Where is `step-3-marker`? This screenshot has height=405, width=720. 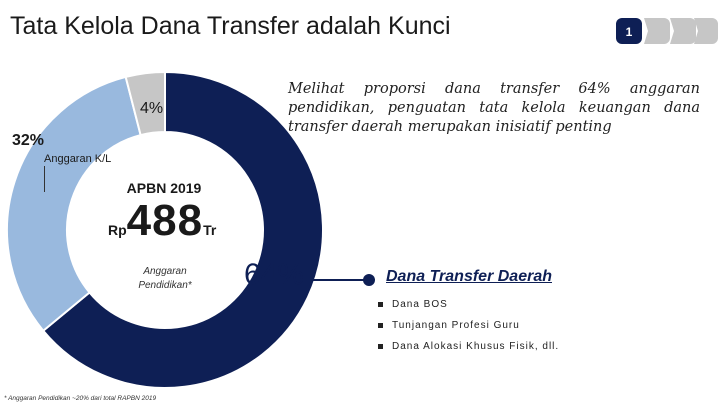
step-3-marker is located at coordinates (683, 31).